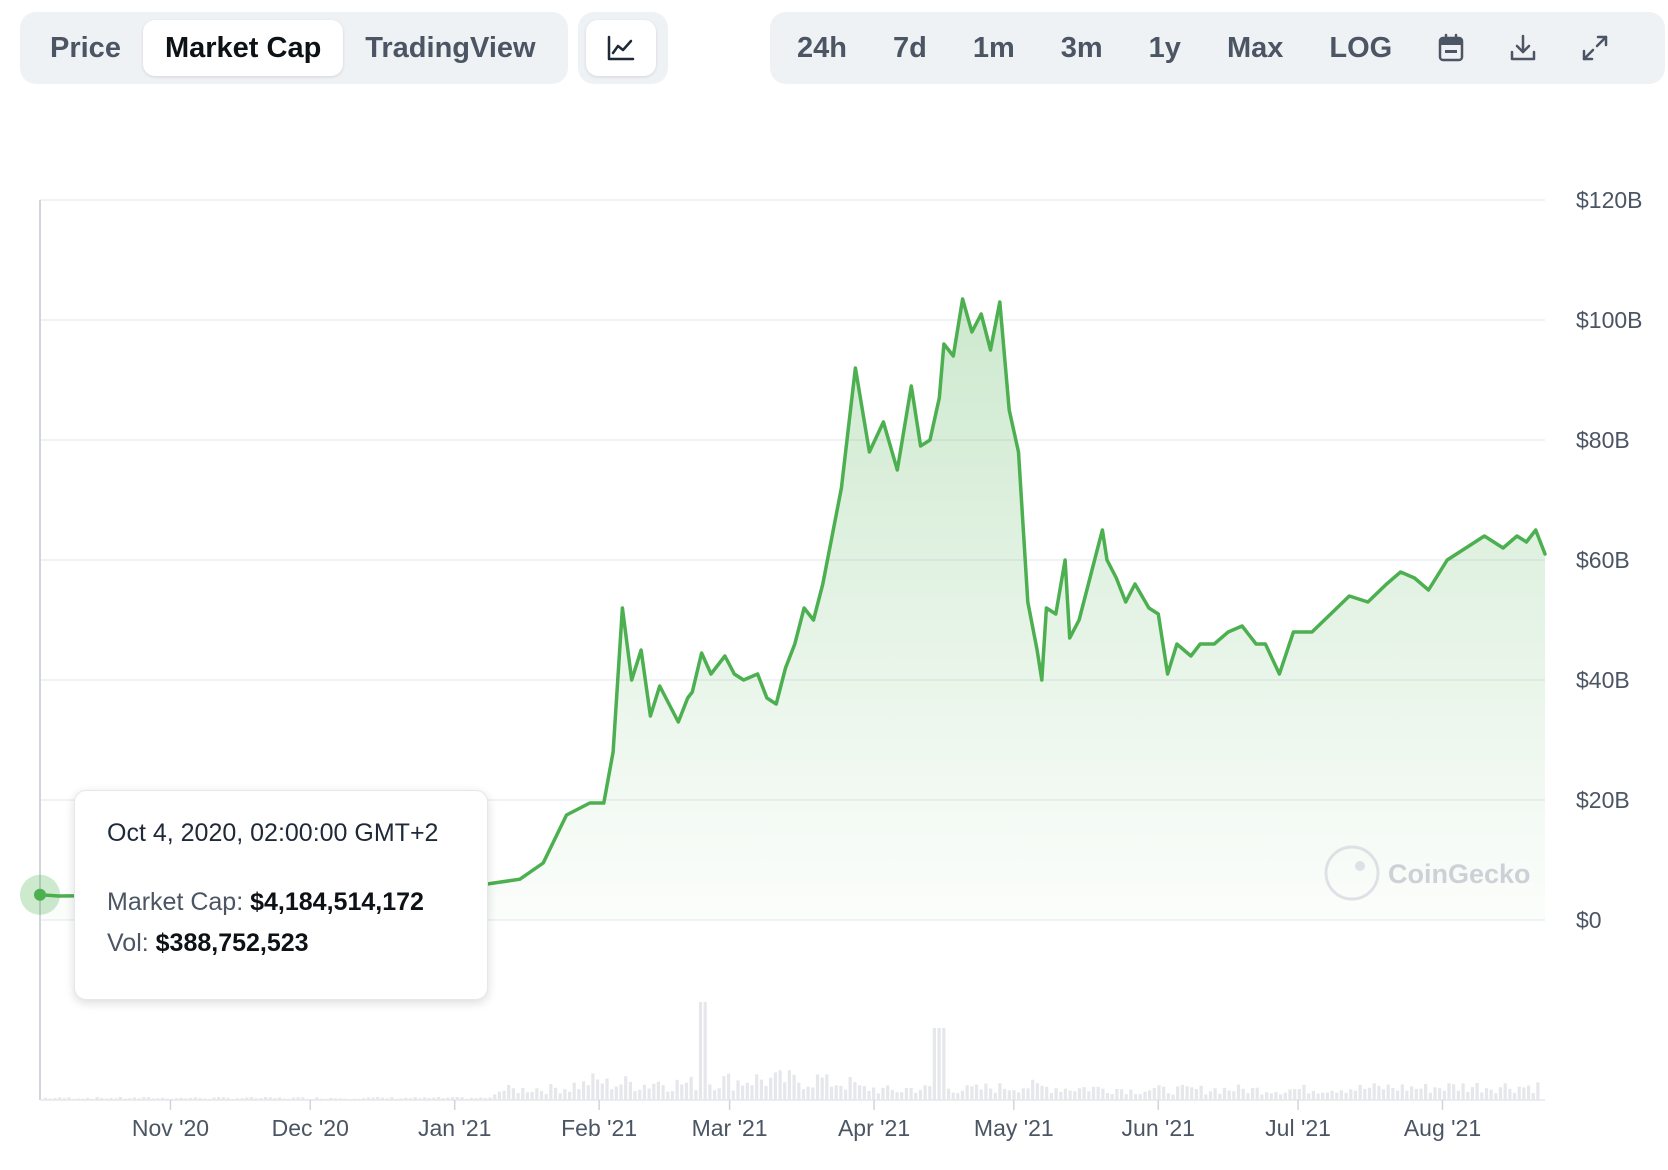 The width and height of the screenshot is (1668, 1170). What do you see at coordinates (1523, 48) in the screenshot?
I see `download-button` at bounding box center [1523, 48].